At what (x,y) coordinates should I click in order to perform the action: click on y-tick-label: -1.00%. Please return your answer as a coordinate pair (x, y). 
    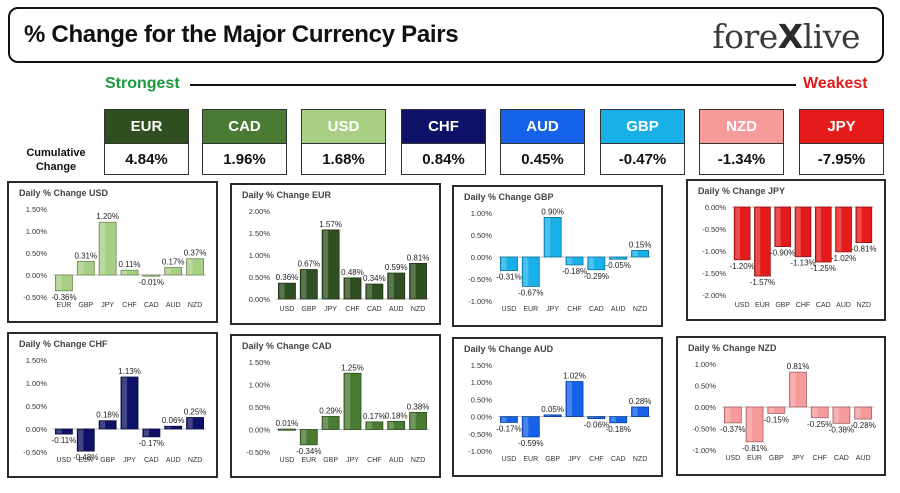
    Looking at the image, I should click on (480, 451).